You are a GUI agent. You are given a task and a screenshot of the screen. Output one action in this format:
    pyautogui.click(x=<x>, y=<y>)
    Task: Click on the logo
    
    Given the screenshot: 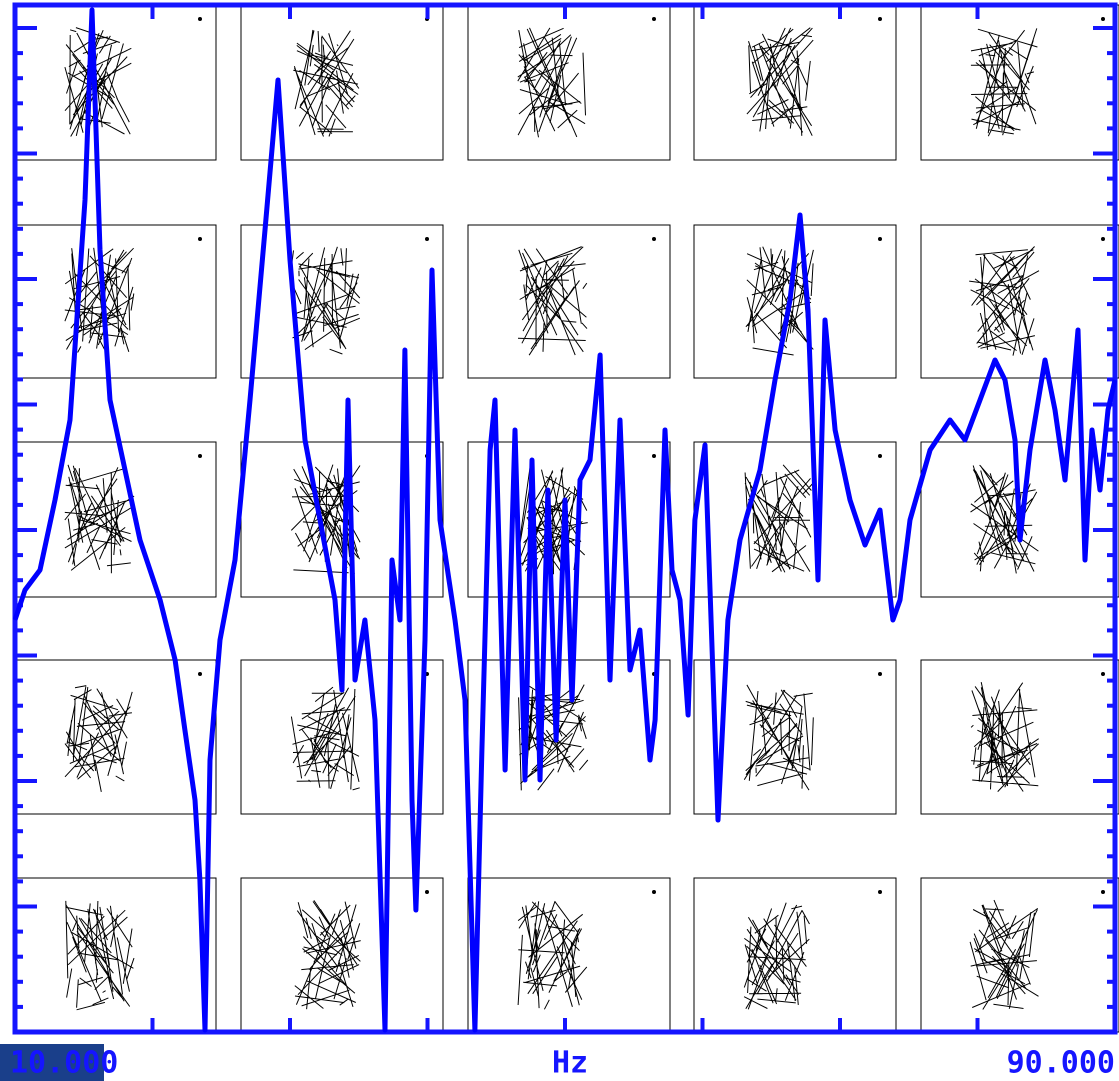 What is the action you would take?
    pyautogui.click(x=52, y=1062)
    